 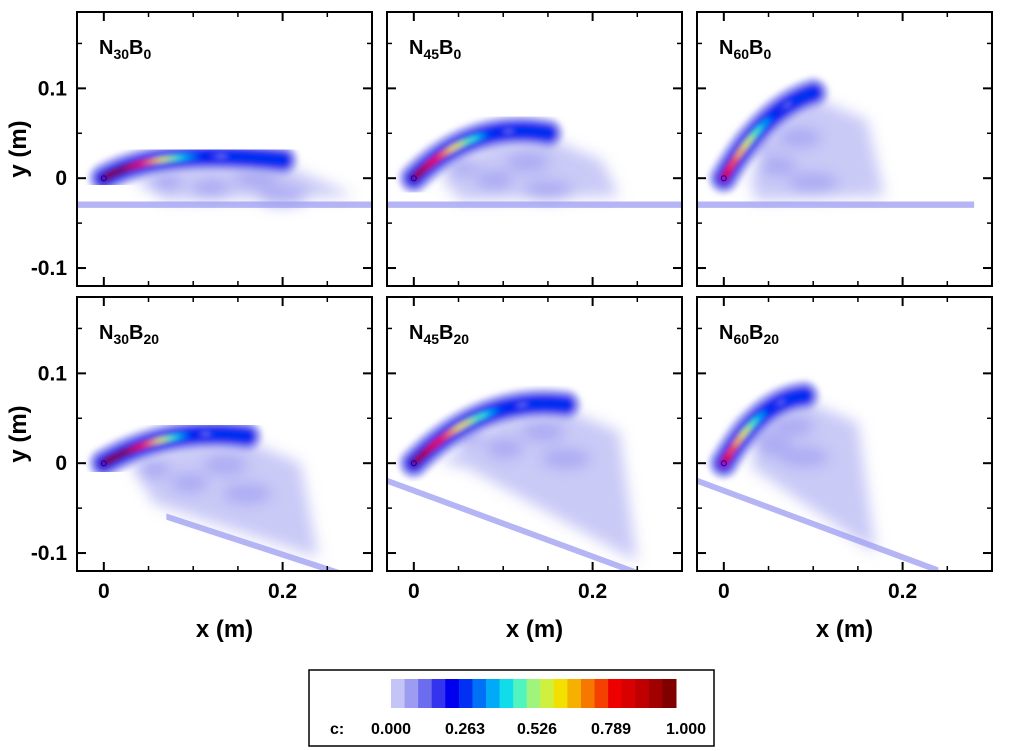 I want to click on panel-label: N60B20, so click(x=749, y=334).